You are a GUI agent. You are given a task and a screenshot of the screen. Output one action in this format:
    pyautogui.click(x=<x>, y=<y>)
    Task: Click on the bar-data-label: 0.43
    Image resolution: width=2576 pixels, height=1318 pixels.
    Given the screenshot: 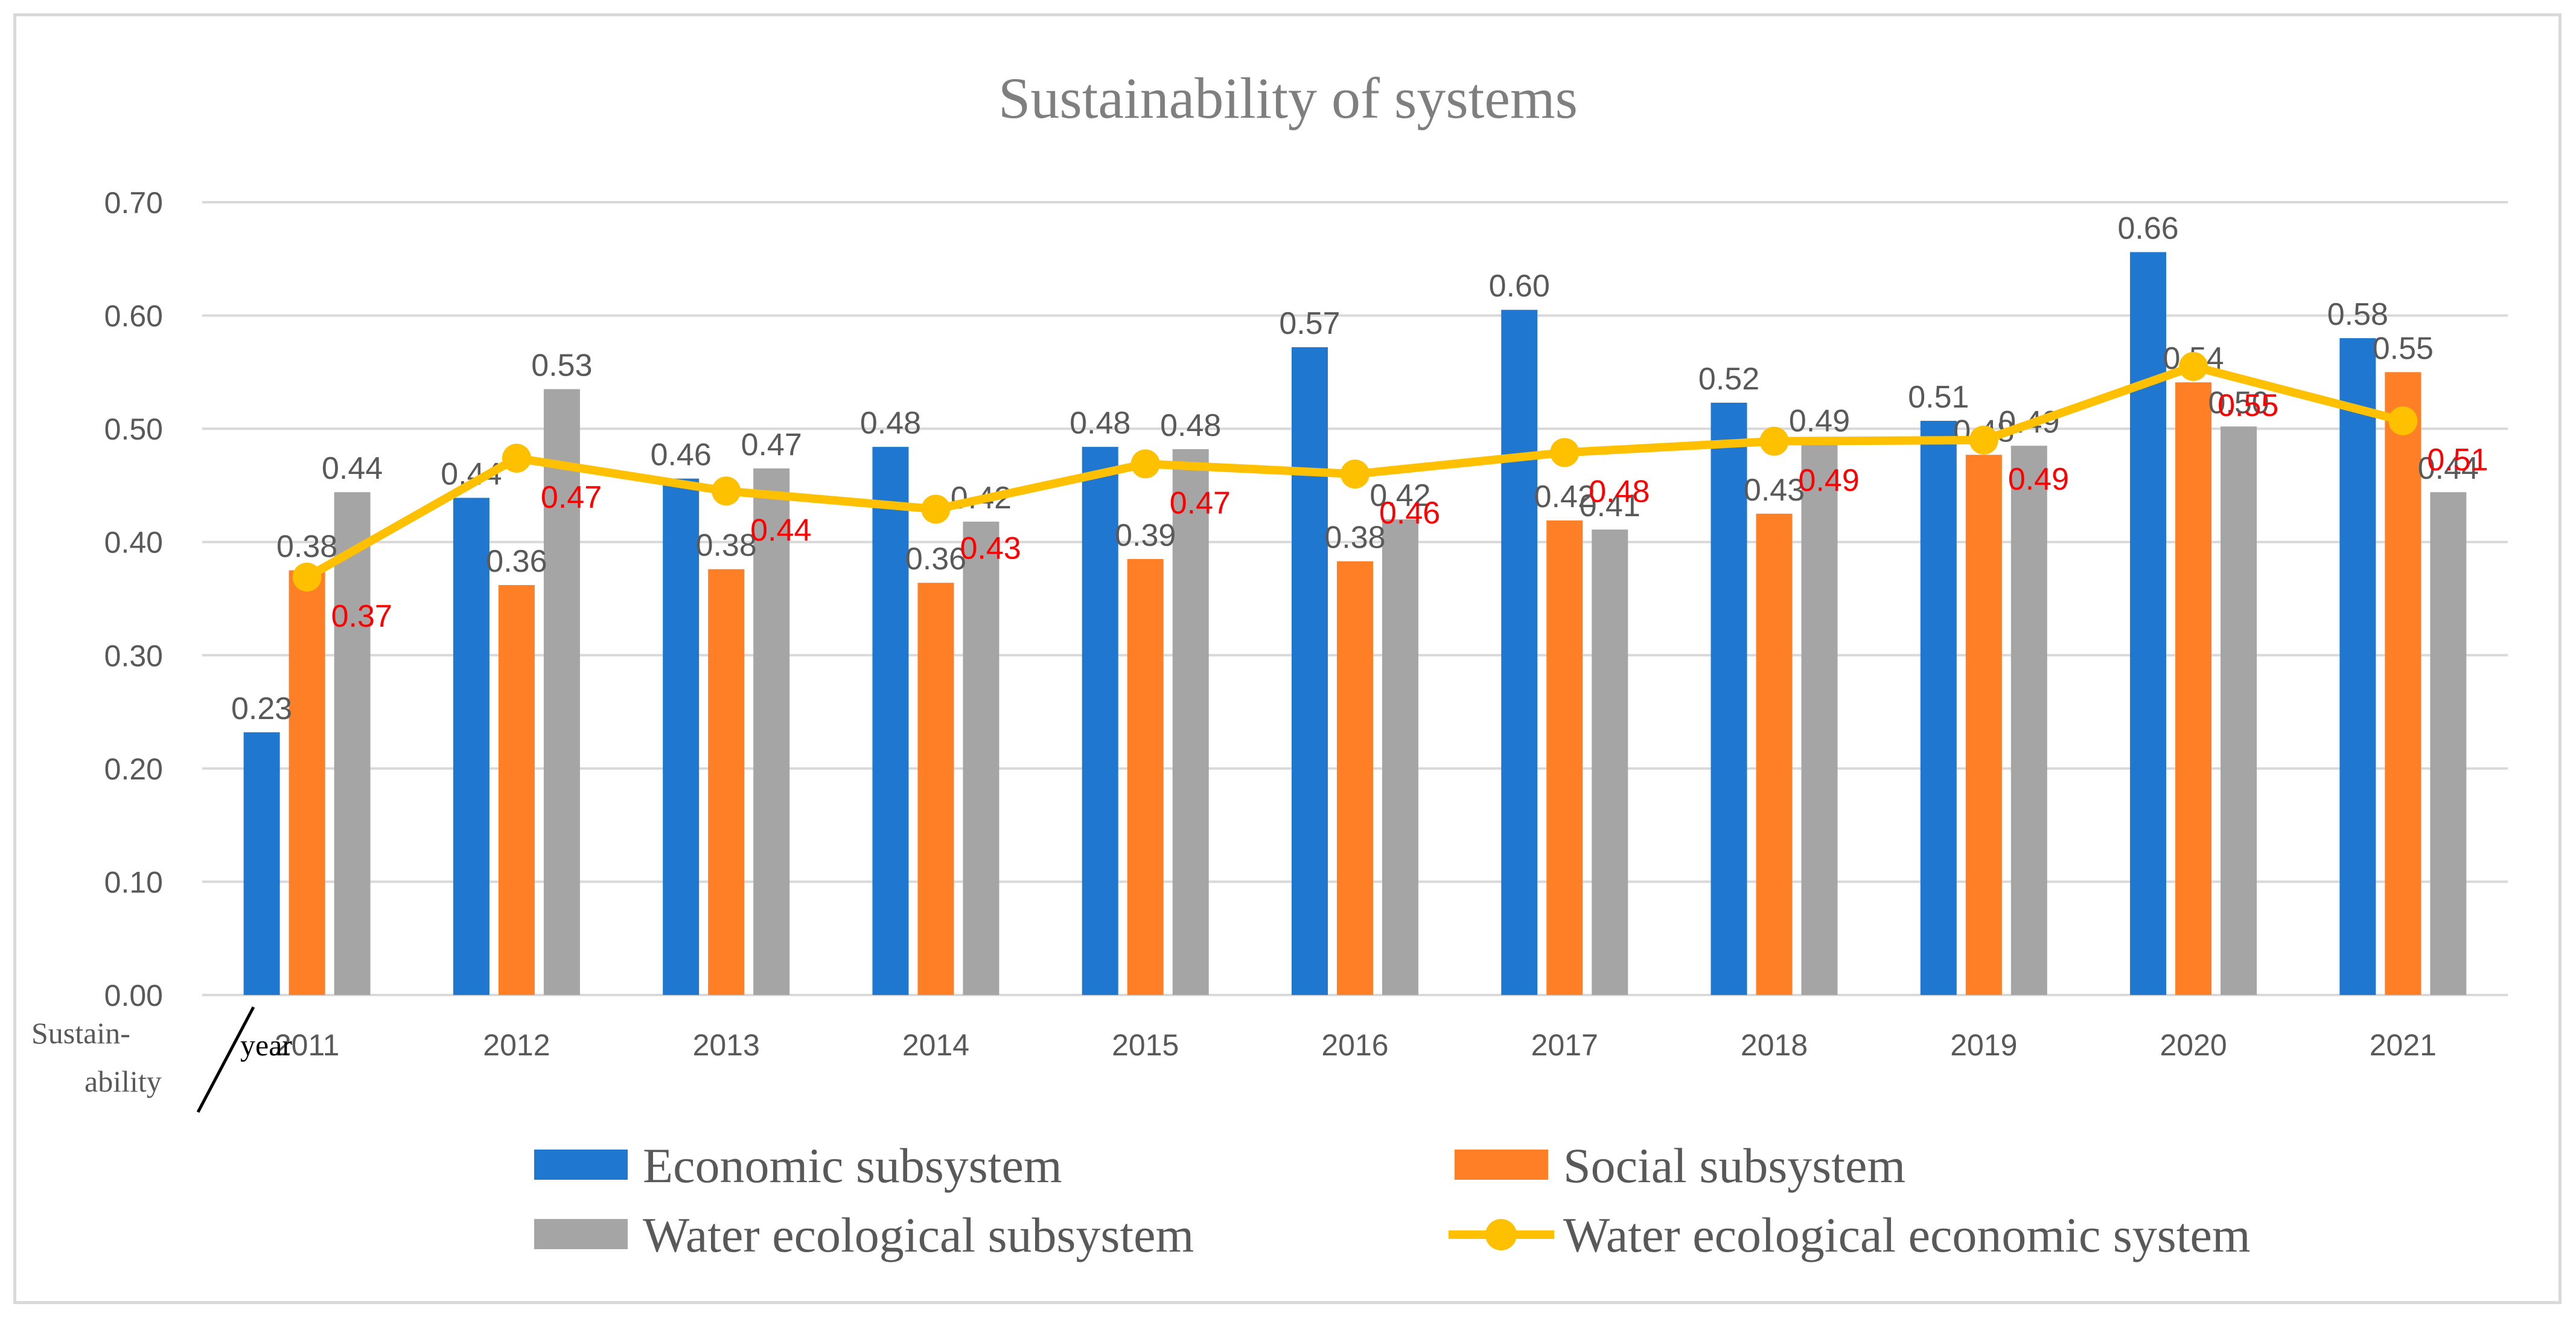 What is the action you would take?
    pyautogui.click(x=1774, y=490)
    